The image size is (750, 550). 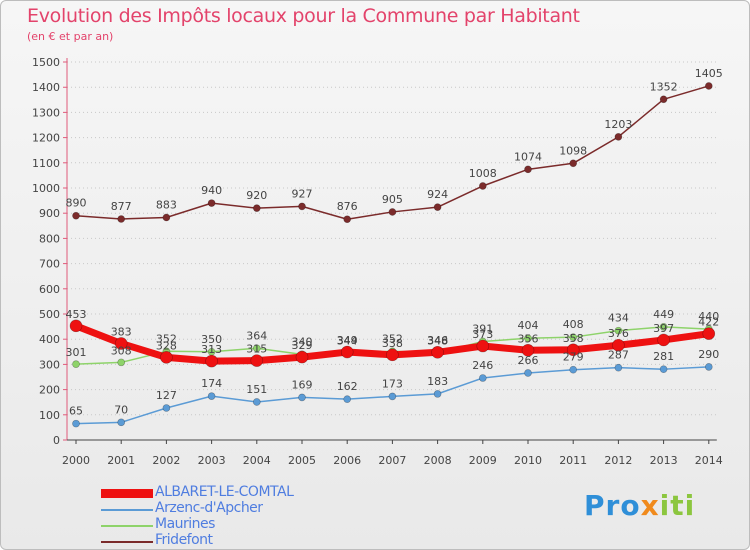 What do you see at coordinates (437, 381) in the screenshot?
I see `data-label: 183` at bounding box center [437, 381].